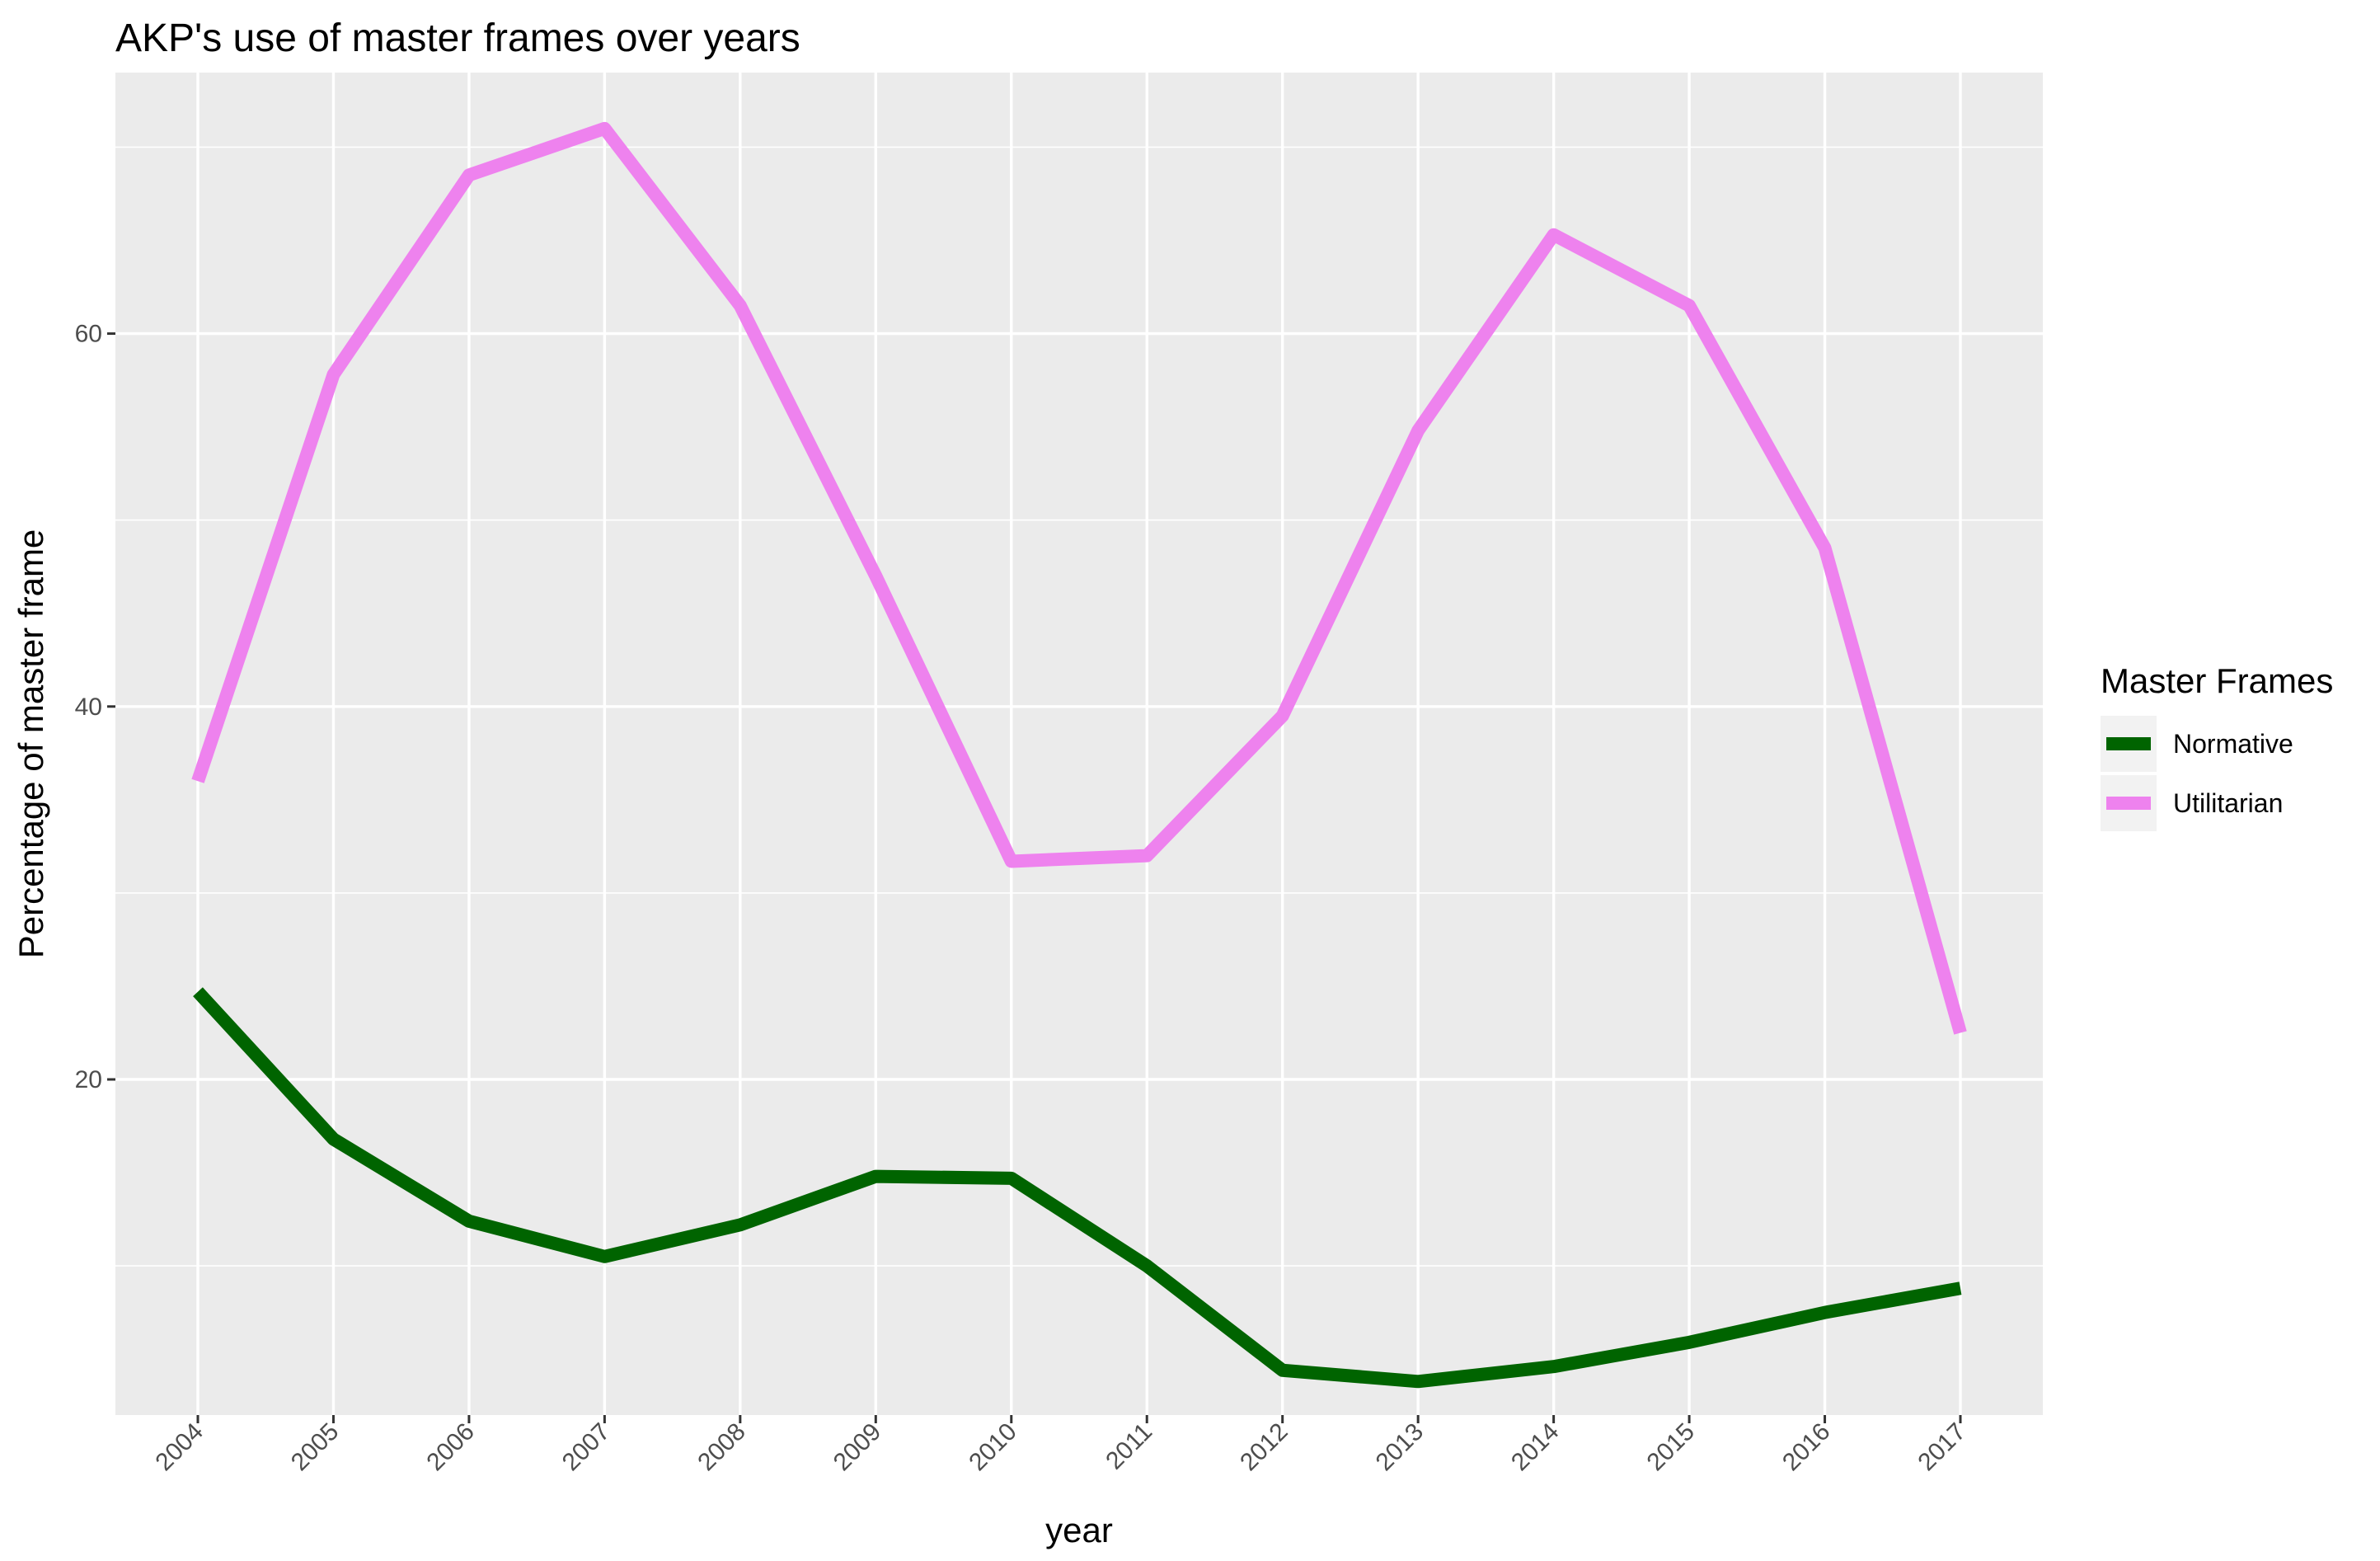 The height and width of the screenshot is (1561, 2380). I want to click on y-axis: 20 40 60, so click(95, 707).